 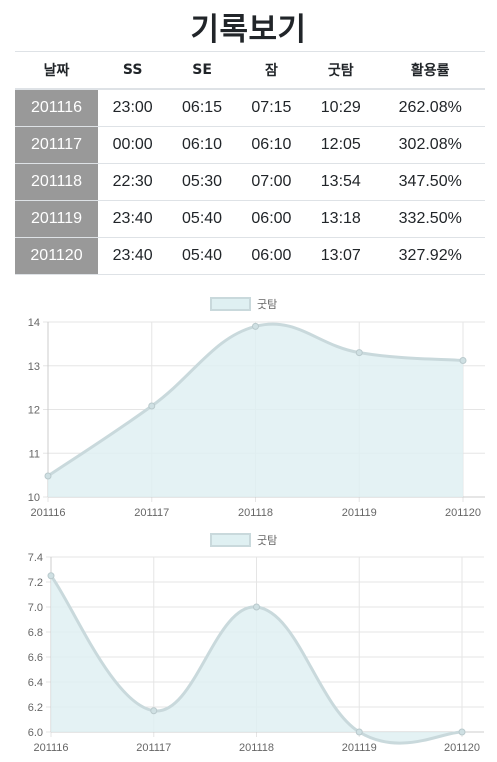 What do you see at coordinates (35, 633) in the screenshot?
I see `y-tick-label: 6.8` at bounding box center [35, 633].